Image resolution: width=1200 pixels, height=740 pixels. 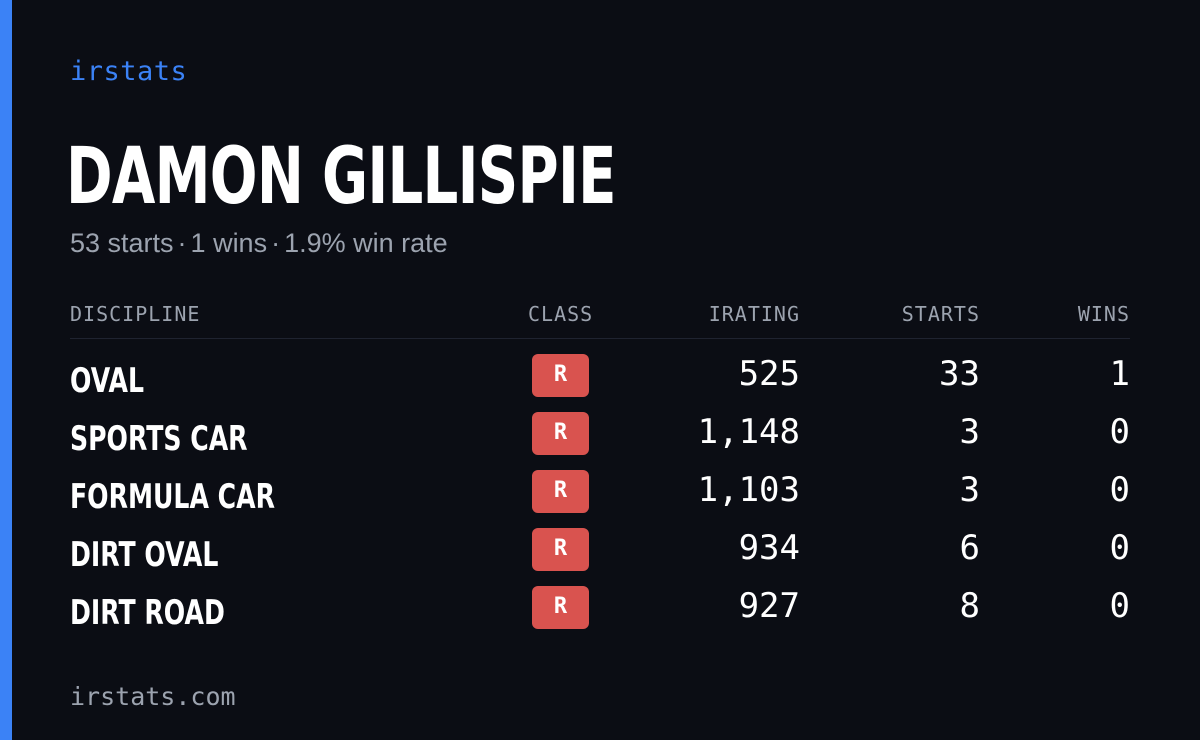 I want to click on irating-value: 1,148, so click(x=748, y=432).